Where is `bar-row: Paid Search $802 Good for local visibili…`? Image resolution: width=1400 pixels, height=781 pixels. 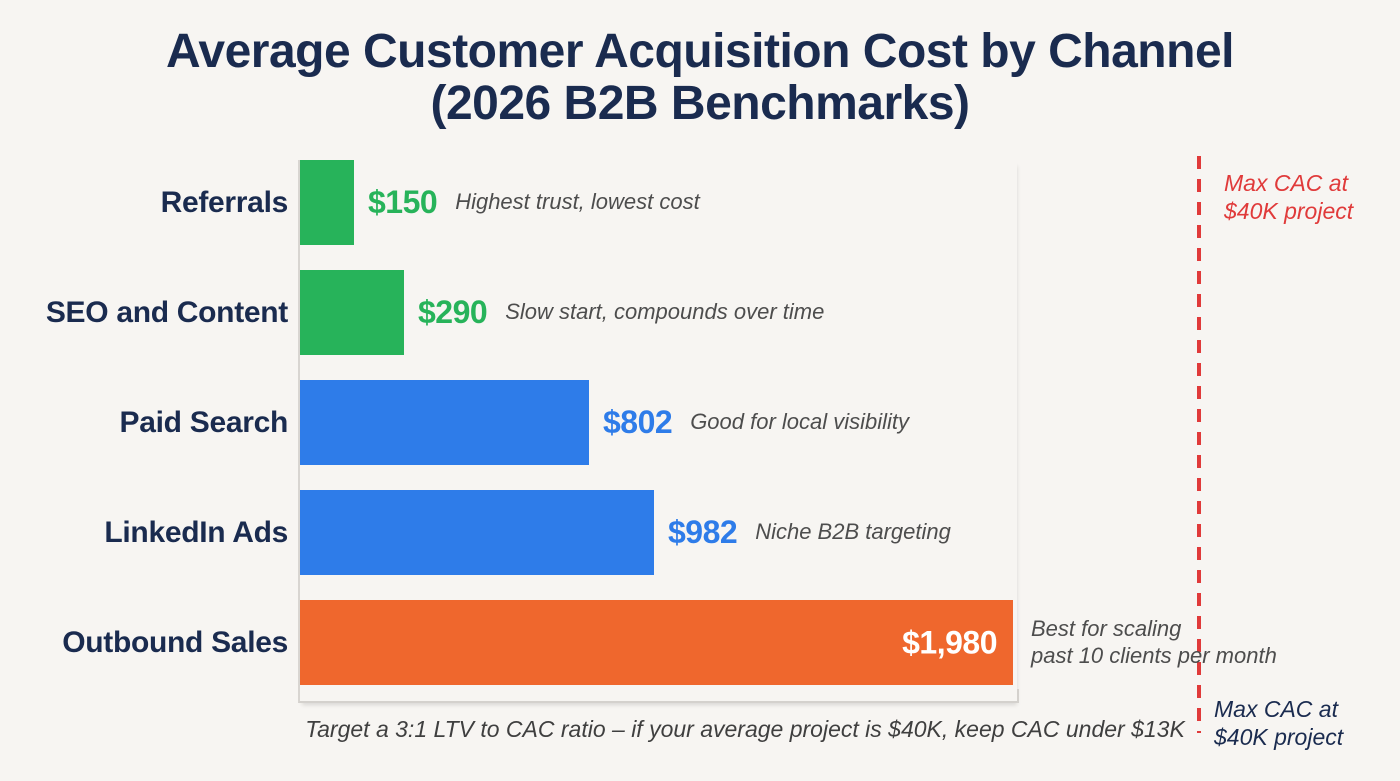
bar-row: Paid Search $802 Good for local visibili… is located at coordinates (700, 422).